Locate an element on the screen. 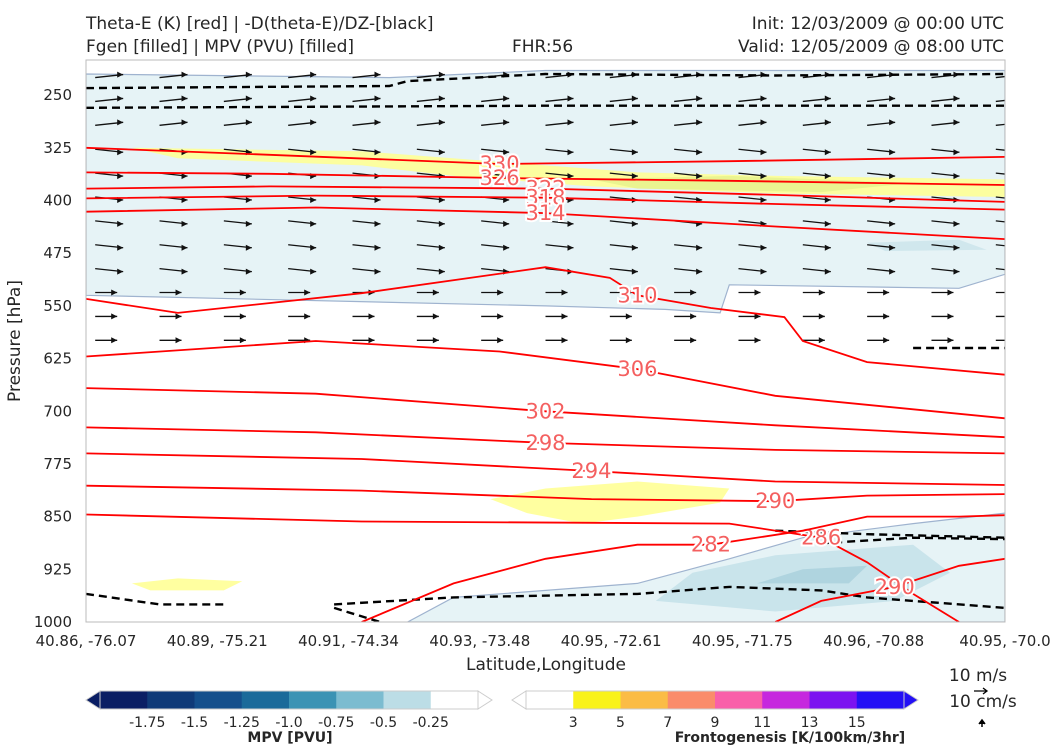 This screenshot has width=1050, height=750. theta-e-contour-3: 318 is located at coordinates (545, 198).